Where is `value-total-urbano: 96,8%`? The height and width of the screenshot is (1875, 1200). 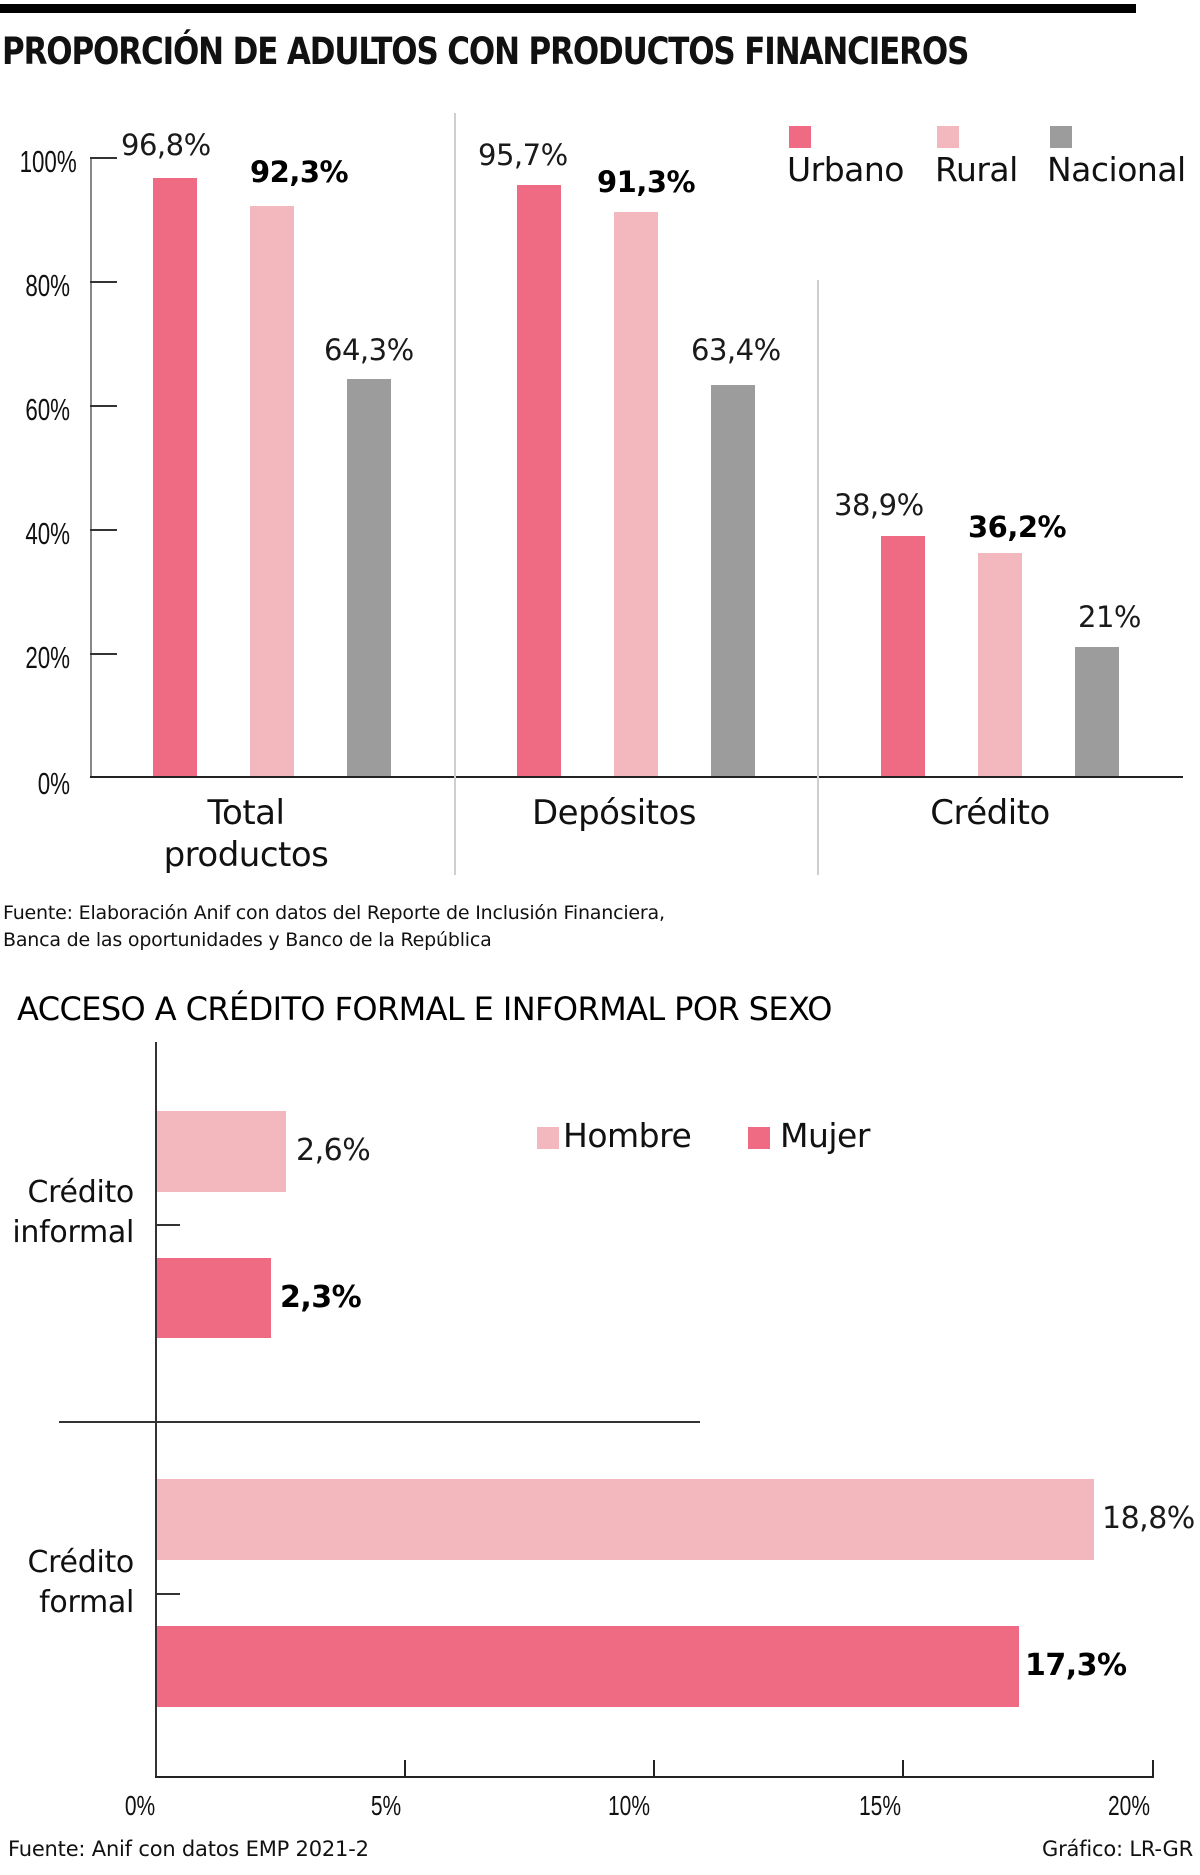 value-total-urbano: 96,8% is located at coordinates (166, 145).